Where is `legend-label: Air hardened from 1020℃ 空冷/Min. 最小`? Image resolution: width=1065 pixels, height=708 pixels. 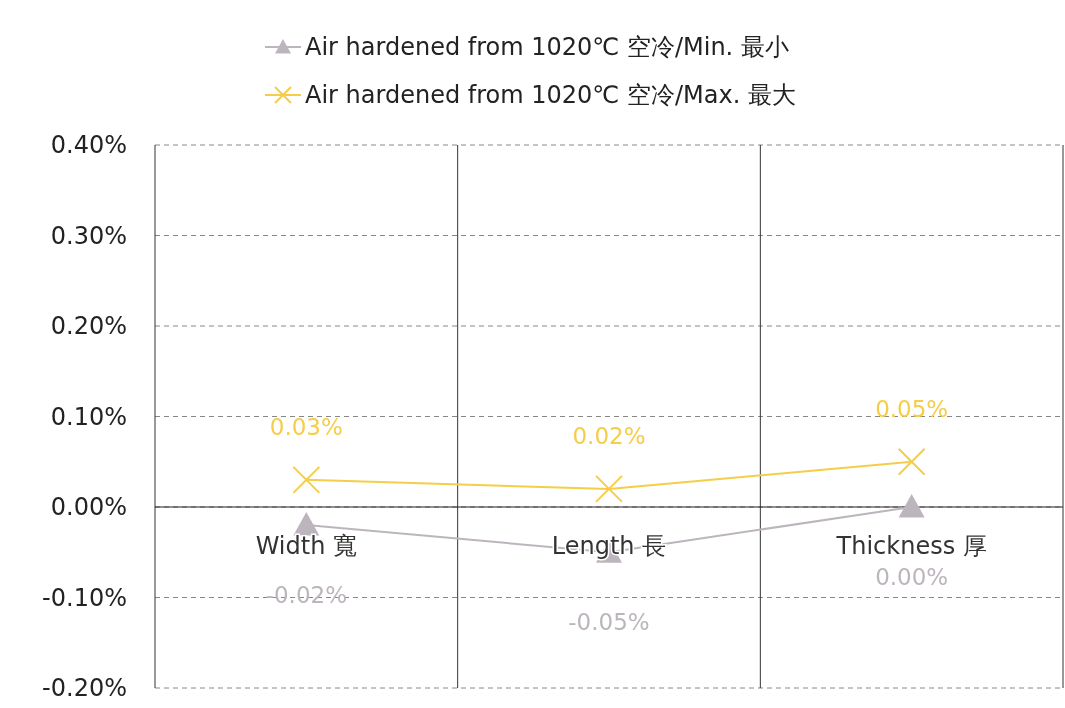
legend-label: Air hardened from 1020℃ 空冷/Min. 最小 is located at coordinates (547, 47).